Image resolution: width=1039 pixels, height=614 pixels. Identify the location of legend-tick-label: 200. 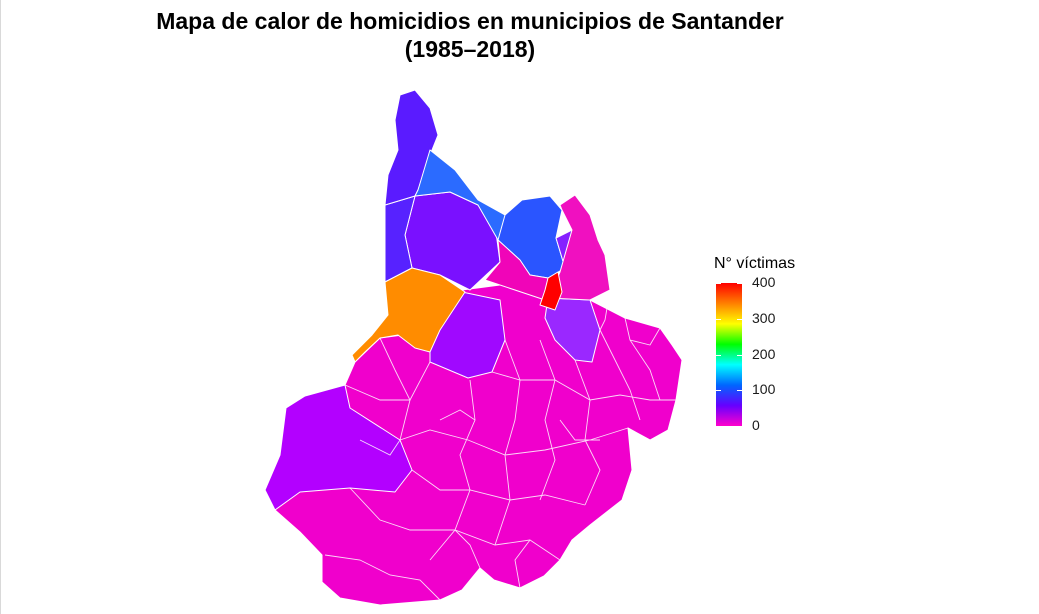
(764, 354).